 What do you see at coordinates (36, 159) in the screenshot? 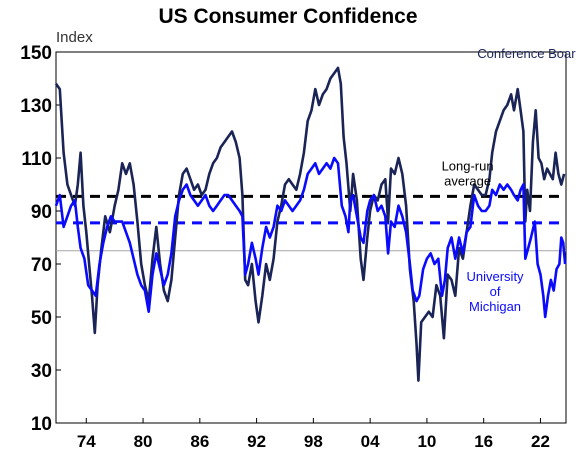
I see `y-tick-label: 110` at bounding box center [36, 159].